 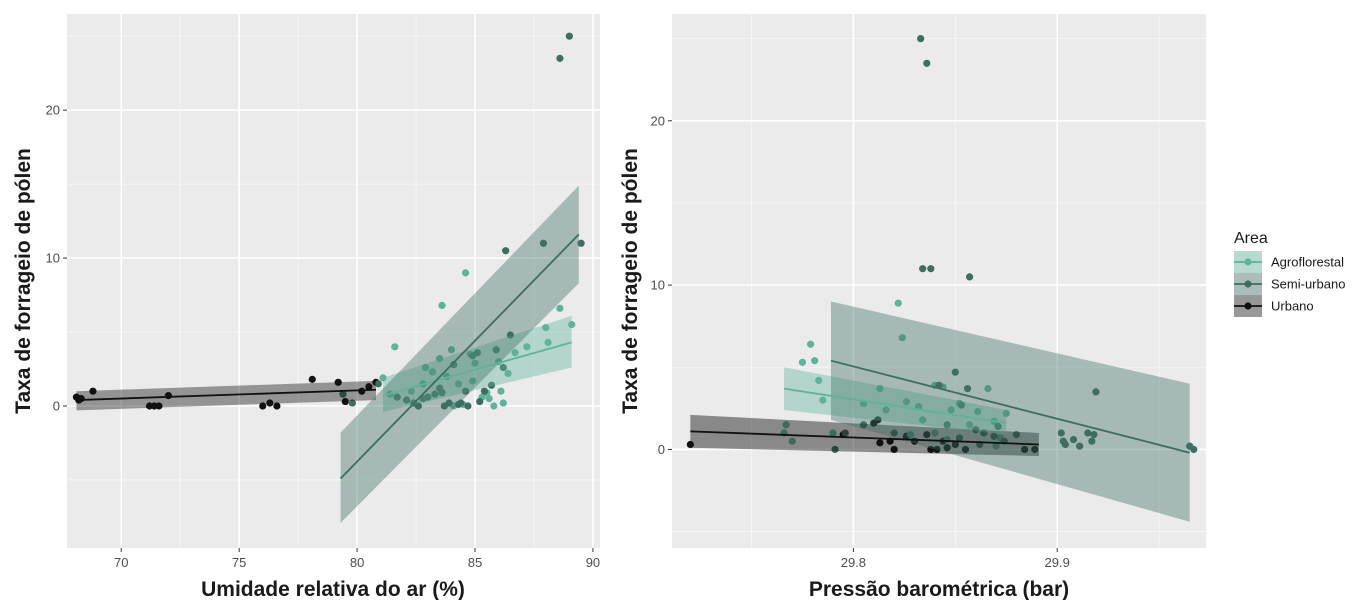 I want to click on y-tick-label: 0, so click(x=56, y=405).